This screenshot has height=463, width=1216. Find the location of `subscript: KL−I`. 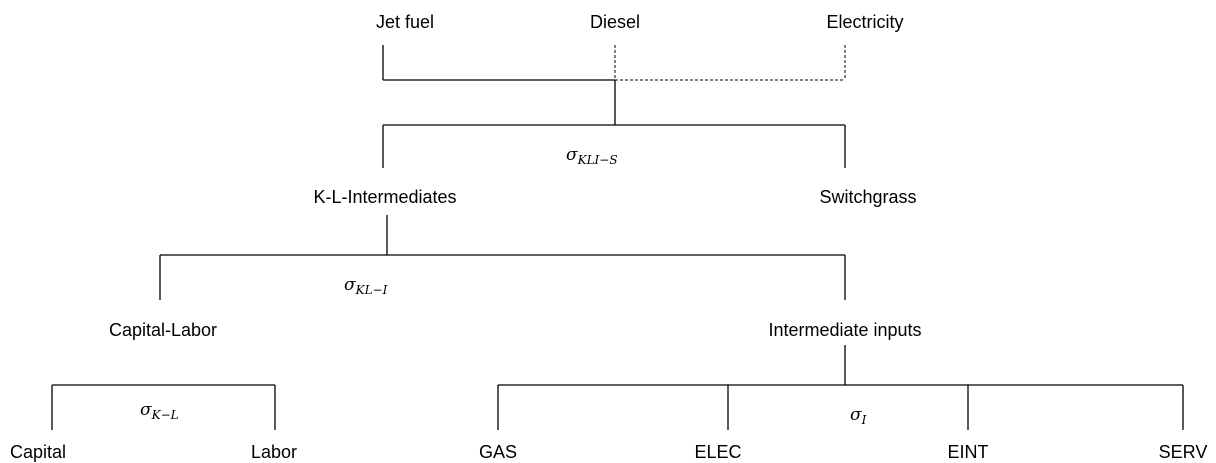

subscript: KL−I is located at coordinates (371, 290).